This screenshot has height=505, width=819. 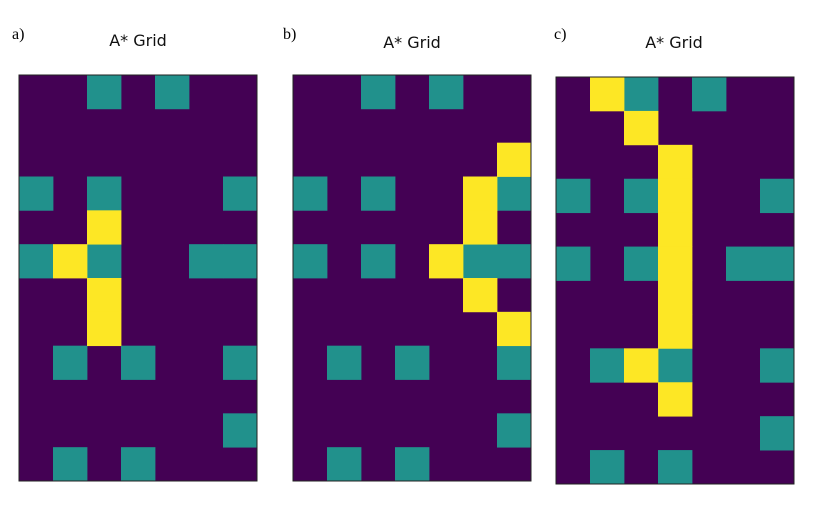 I want to click on panel-b-title: A* Grid, so click(x=412, y=42).